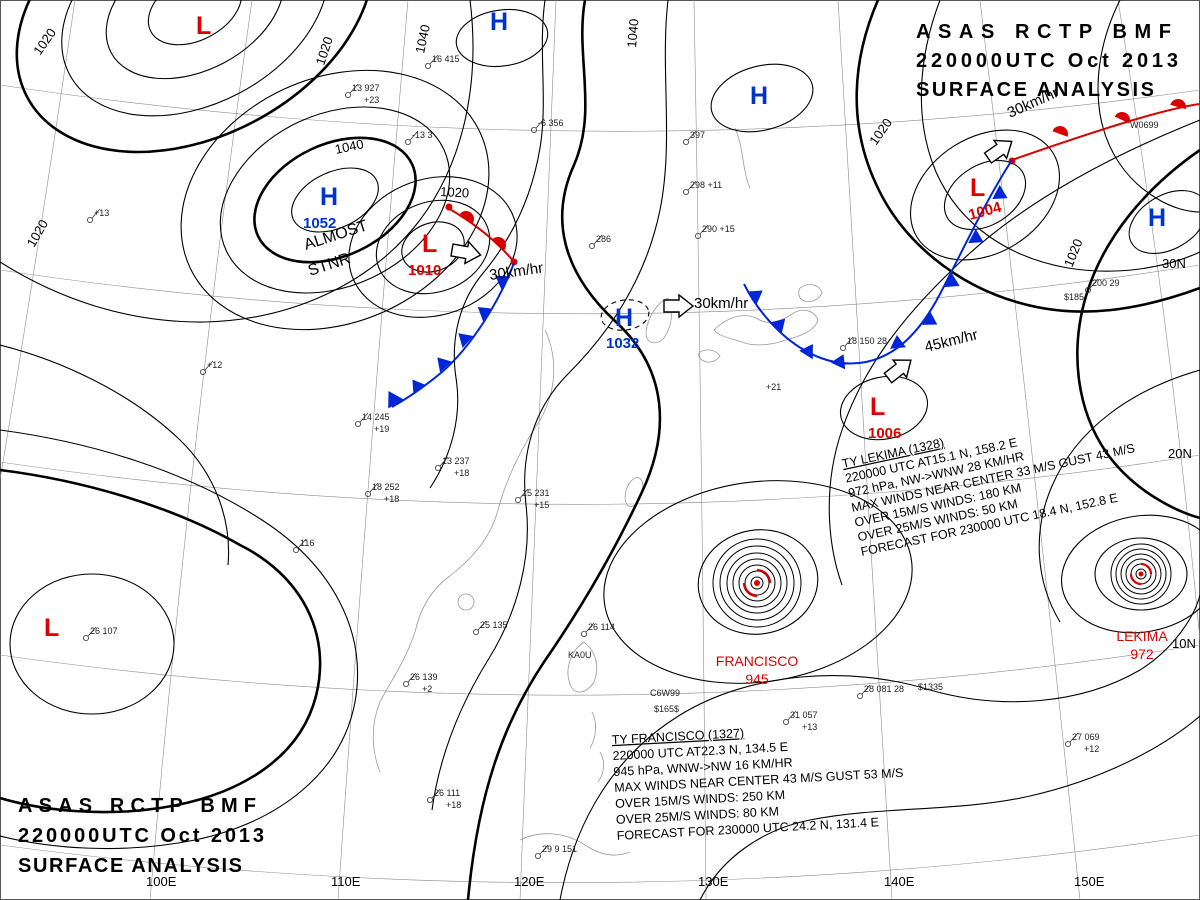  Describe the element at coordinates (422, 135) in the screenshot. I see `station-label: -13 3` at that location.